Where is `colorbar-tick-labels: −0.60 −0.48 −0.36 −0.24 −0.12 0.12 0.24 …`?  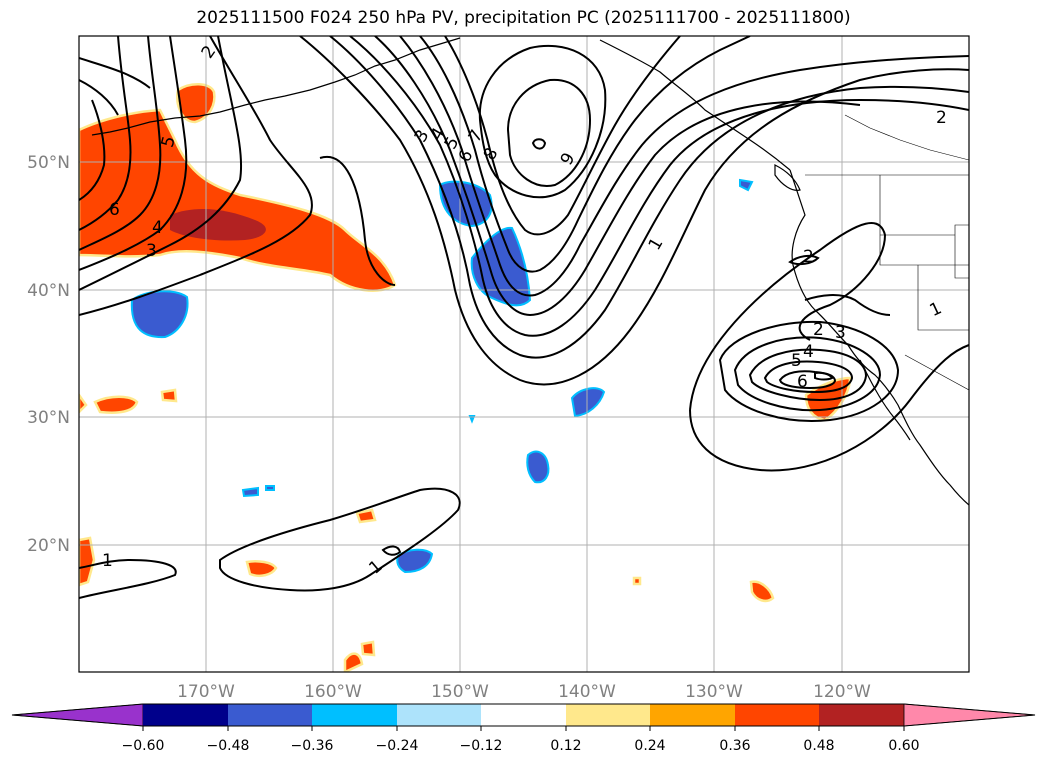 colorbar-tick-labels: −0.60 −0.48 −0.36 −0.24 −0.12 0.12 0.24 … is located at coordinates (521, 746).